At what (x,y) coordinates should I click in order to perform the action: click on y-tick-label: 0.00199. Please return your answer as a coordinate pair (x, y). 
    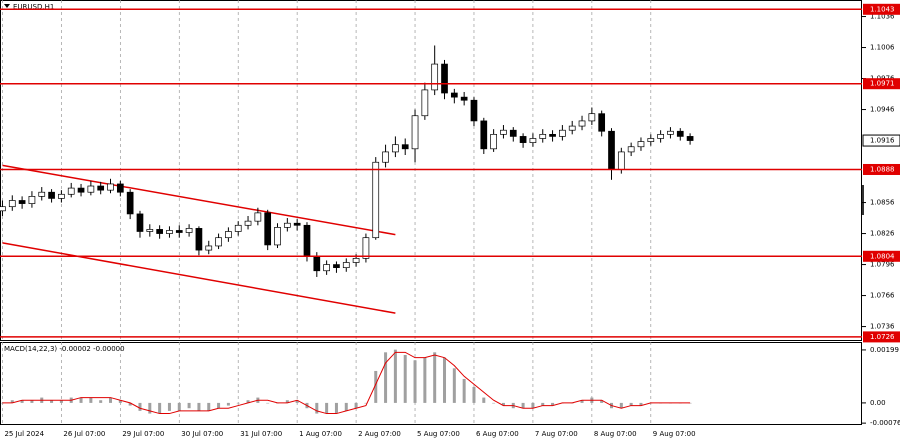
    Looking at the image, I should click on (884, 350).